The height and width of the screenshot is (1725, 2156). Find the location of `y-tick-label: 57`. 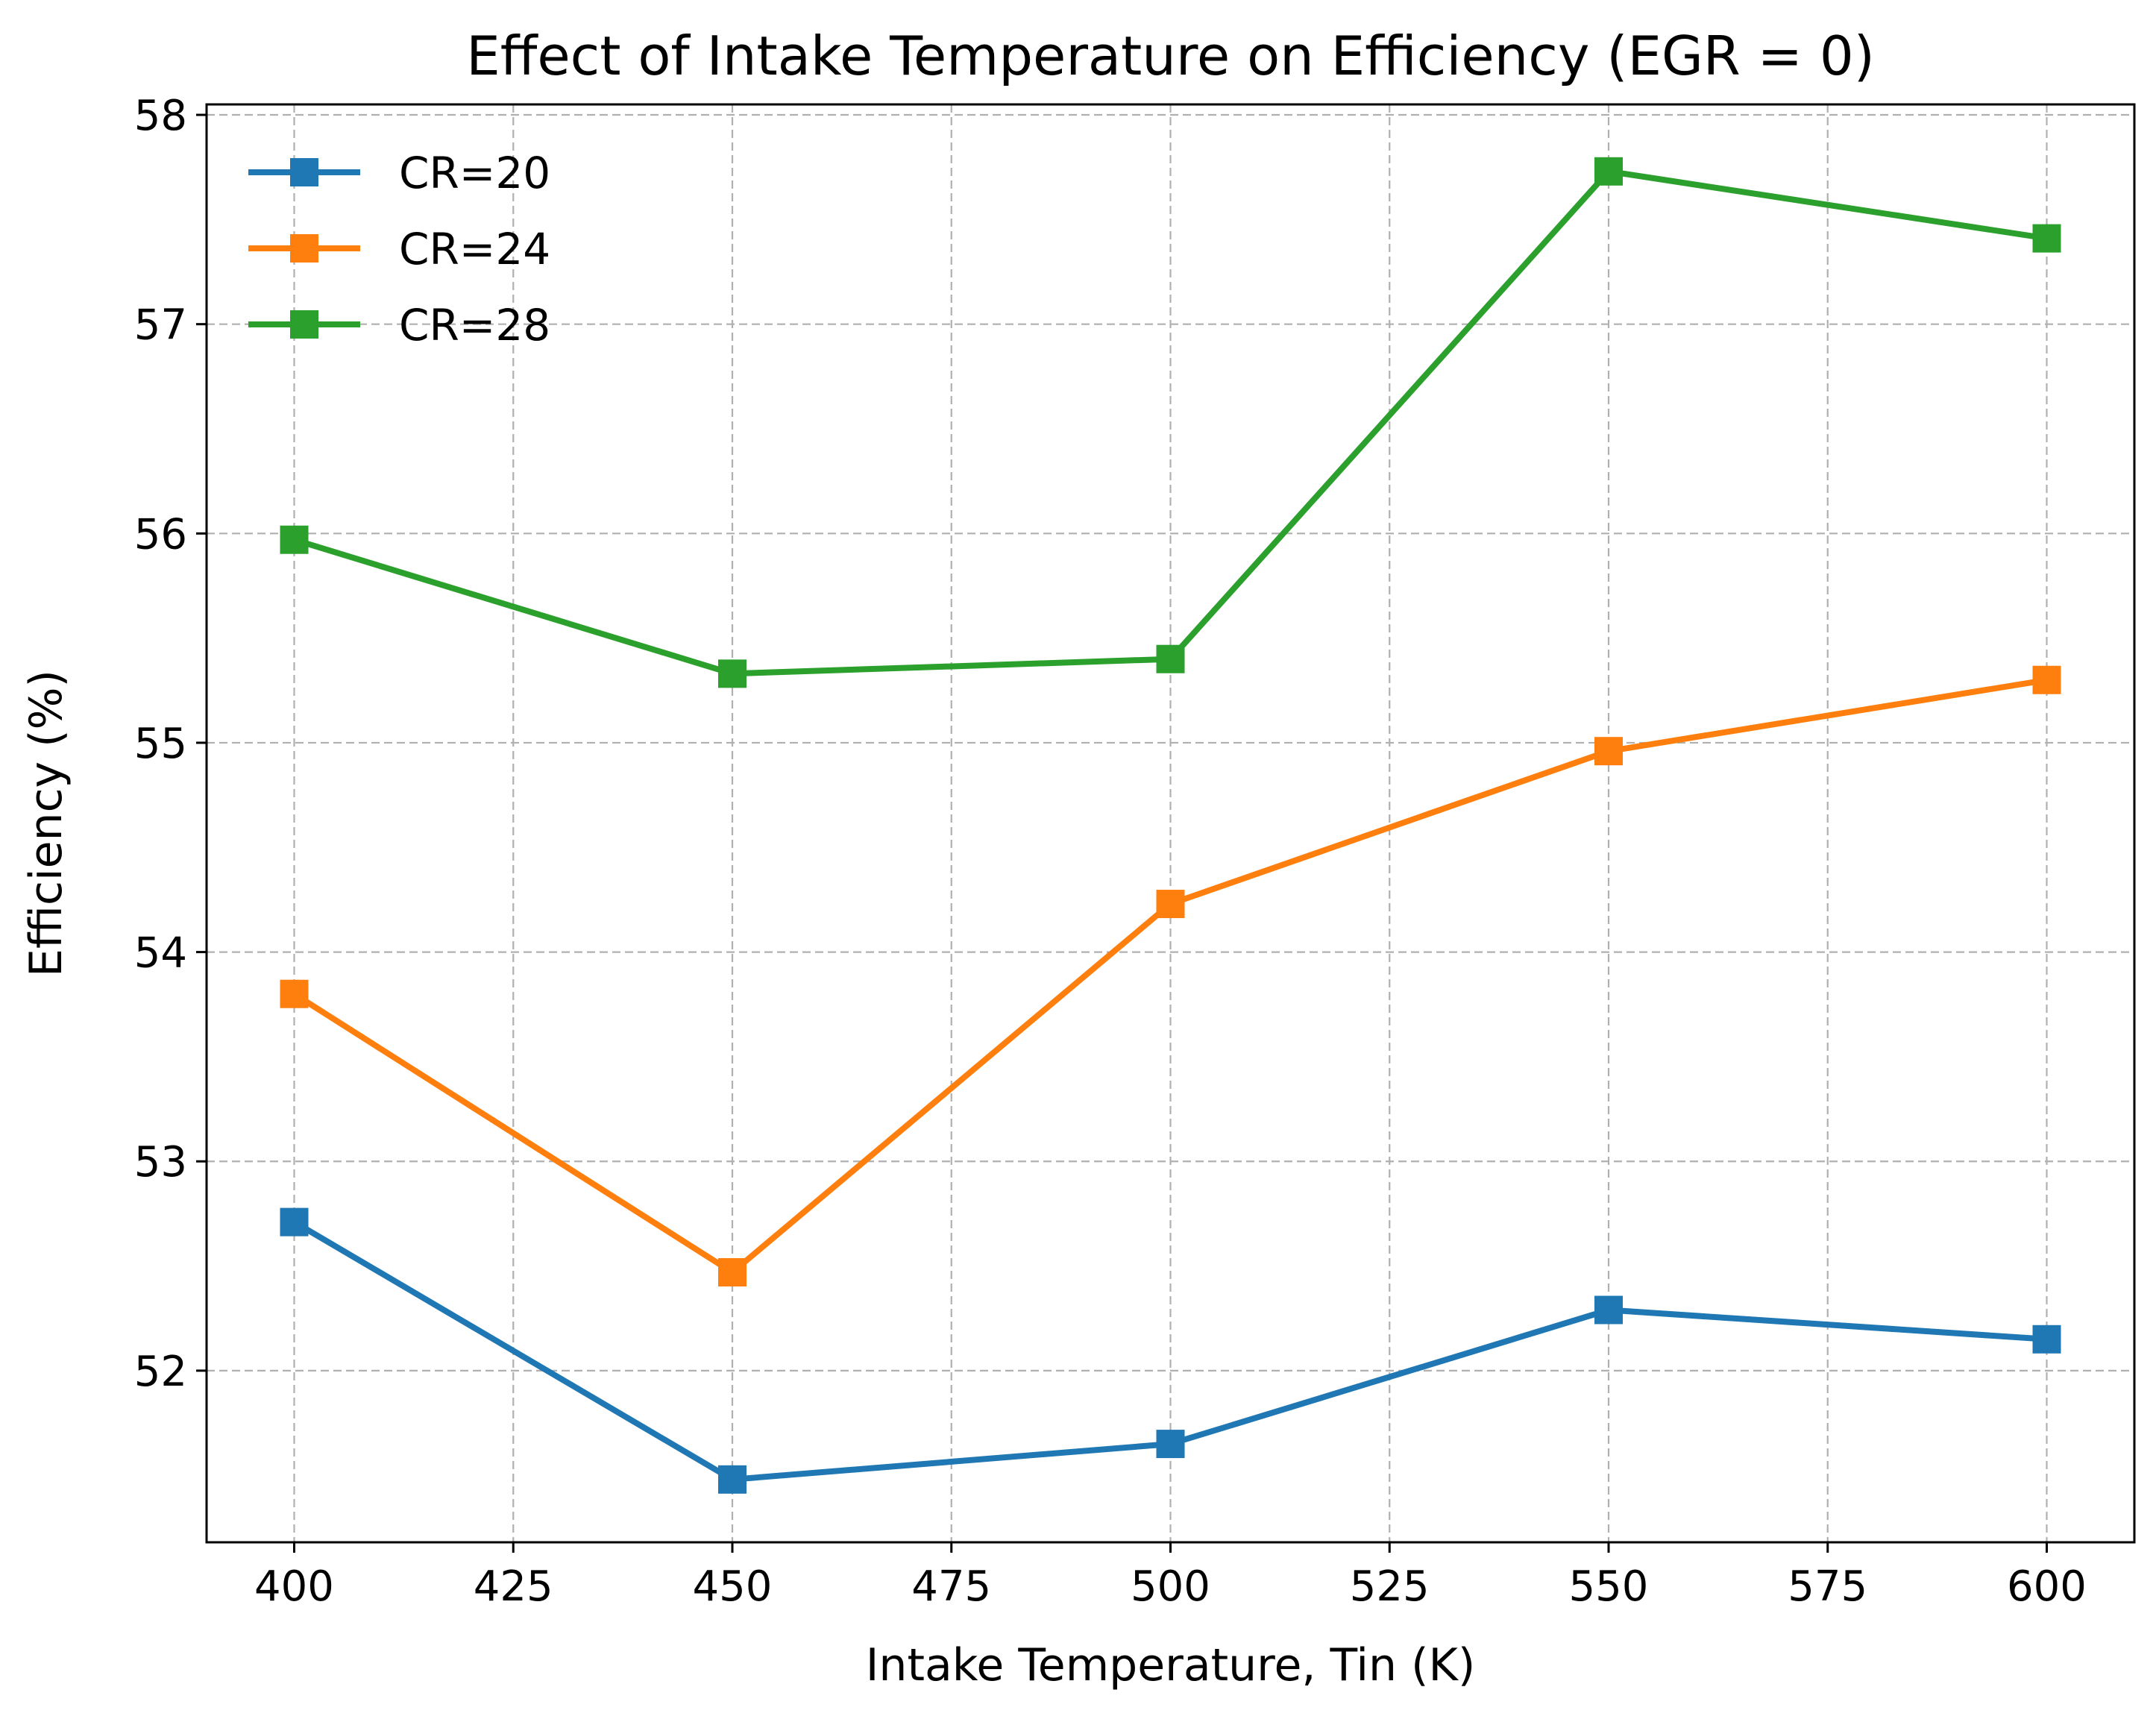

y-tick-label: 57 is located at coordinates (160, 325).